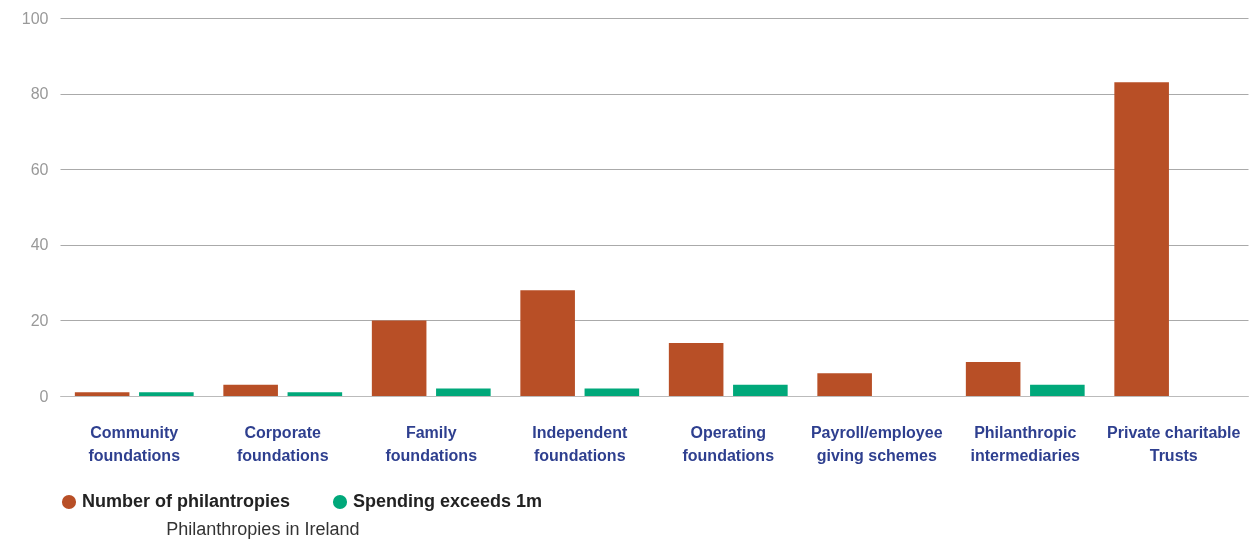 The width and height of the screenshot is (1250, 558). Describe the element at coordinates (39, 320) in the screenshot. I see `y-tick-label: 20` at that location.